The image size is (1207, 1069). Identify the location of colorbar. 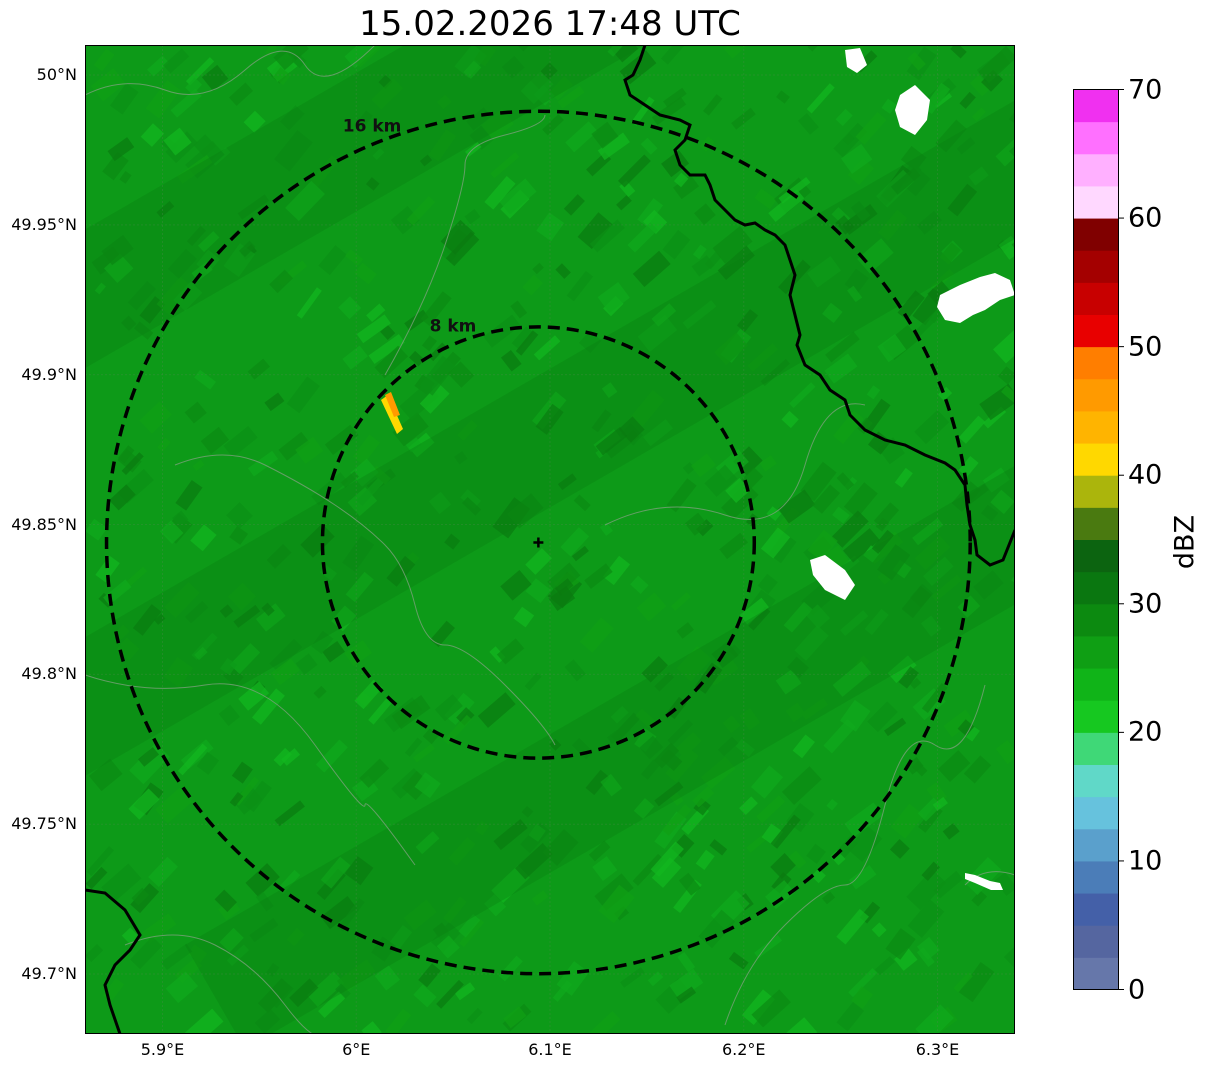
(1098, 539).